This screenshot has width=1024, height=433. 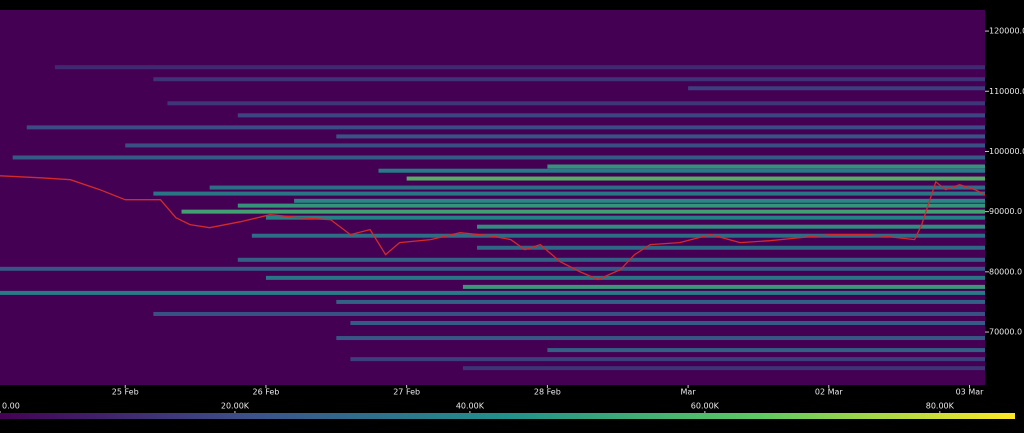 I want to click on y-tick-label: 110000.0, so click(x=1006, y=91).